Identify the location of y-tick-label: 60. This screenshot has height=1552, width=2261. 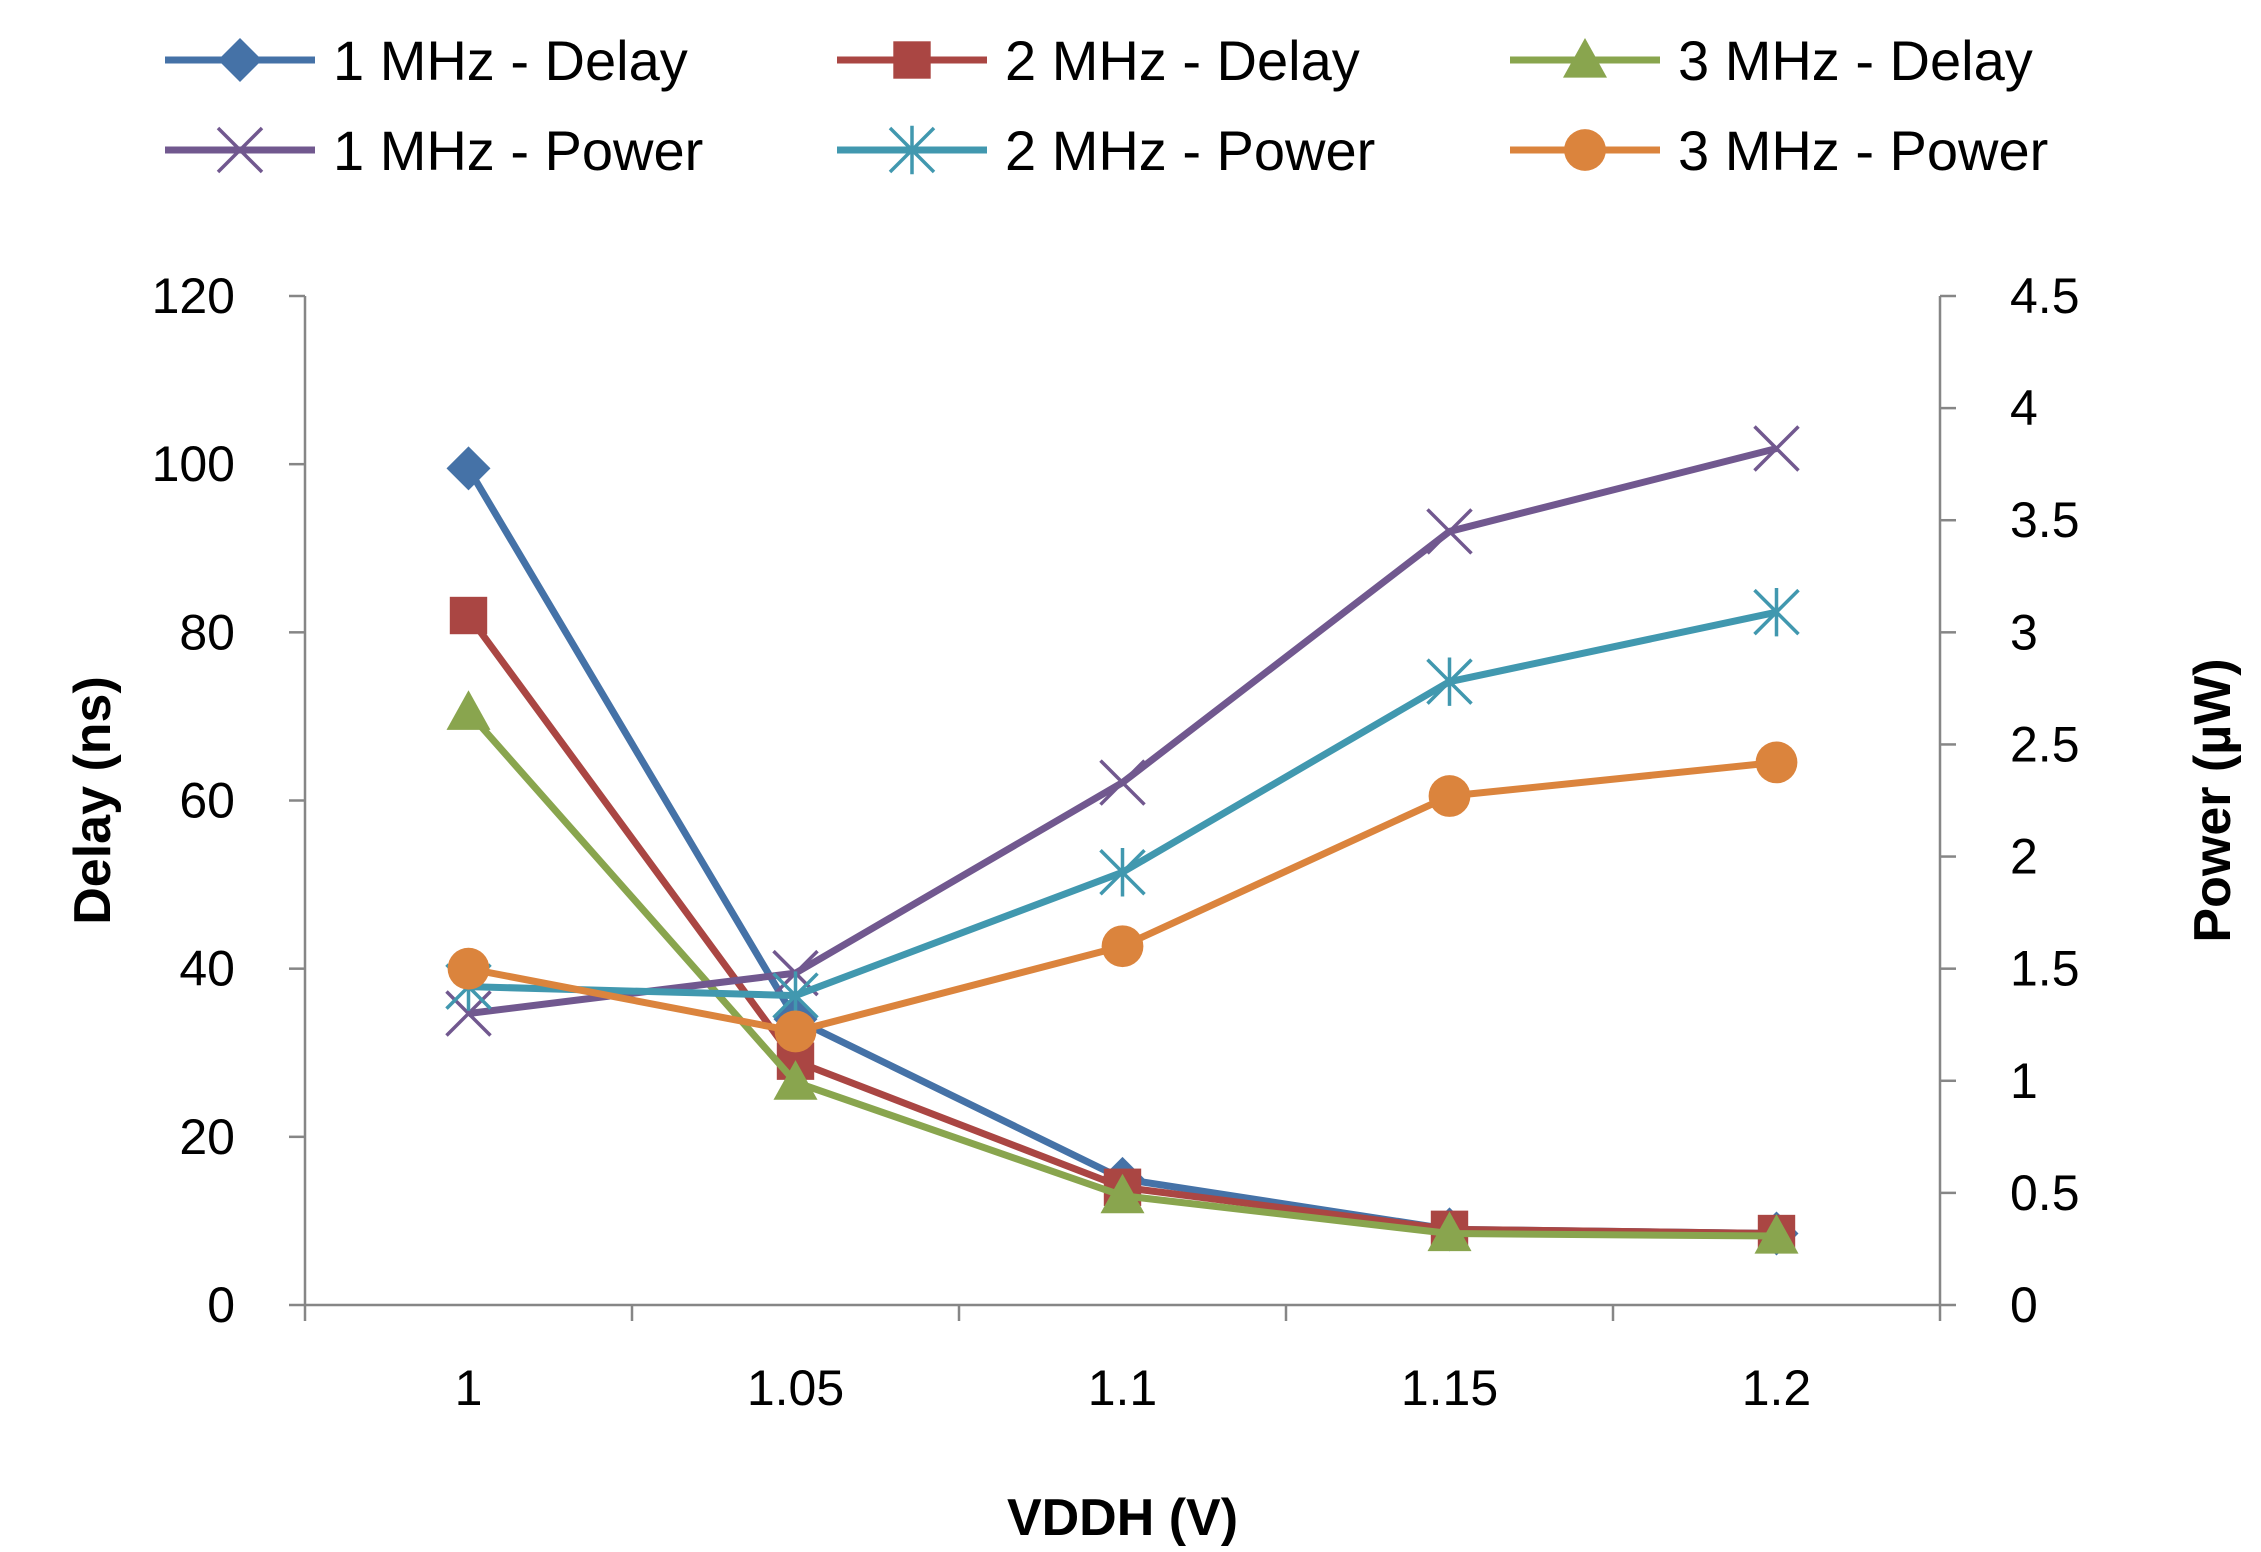
(207, 801).